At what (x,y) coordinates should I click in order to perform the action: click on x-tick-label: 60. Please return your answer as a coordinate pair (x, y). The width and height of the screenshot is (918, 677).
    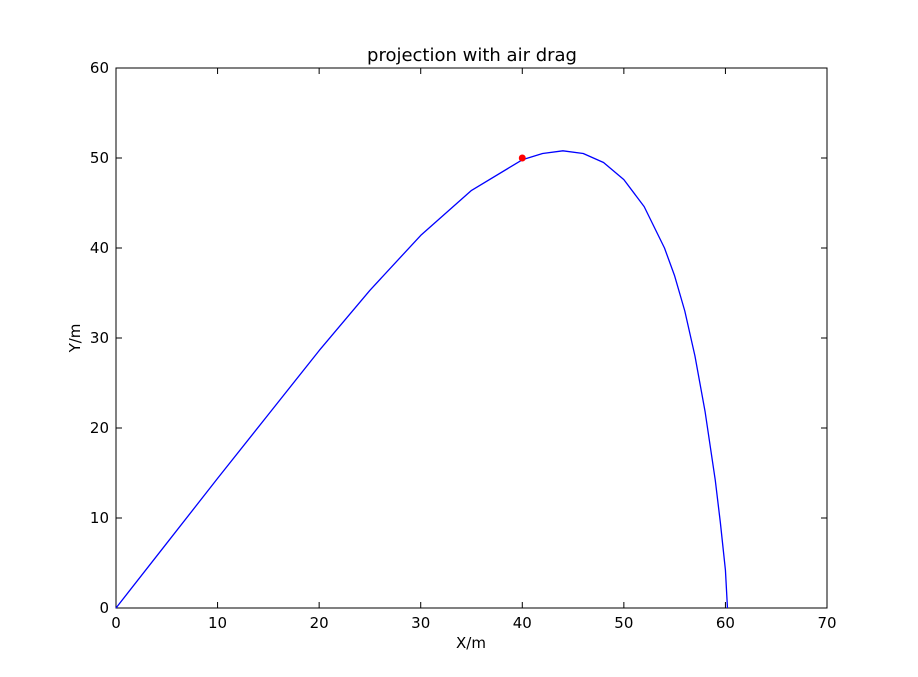
    Looking at the image, I should click on (725, 623).